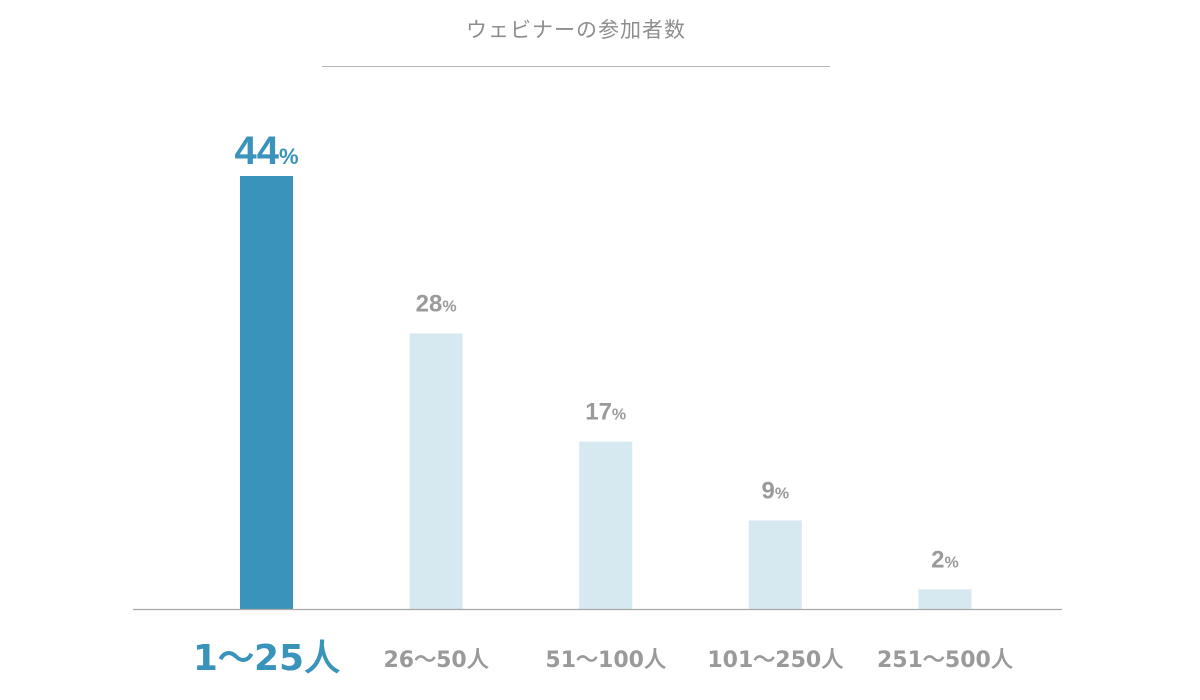 This screenshot has width=1200, height=700. I want to click on category-label-4: 101〜250人, so click(775, 660).